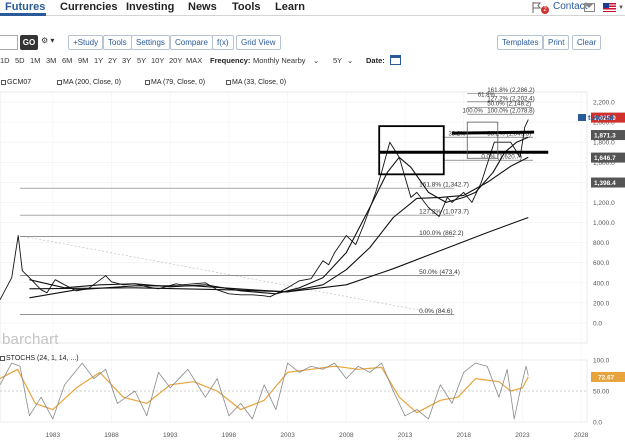 Image resolution: width=625 pixels, height=443 pixels. What do you see at coordinates (609, 7) in the screenshot?
I see `us-flag-icon` at bounding box center [609, 7].